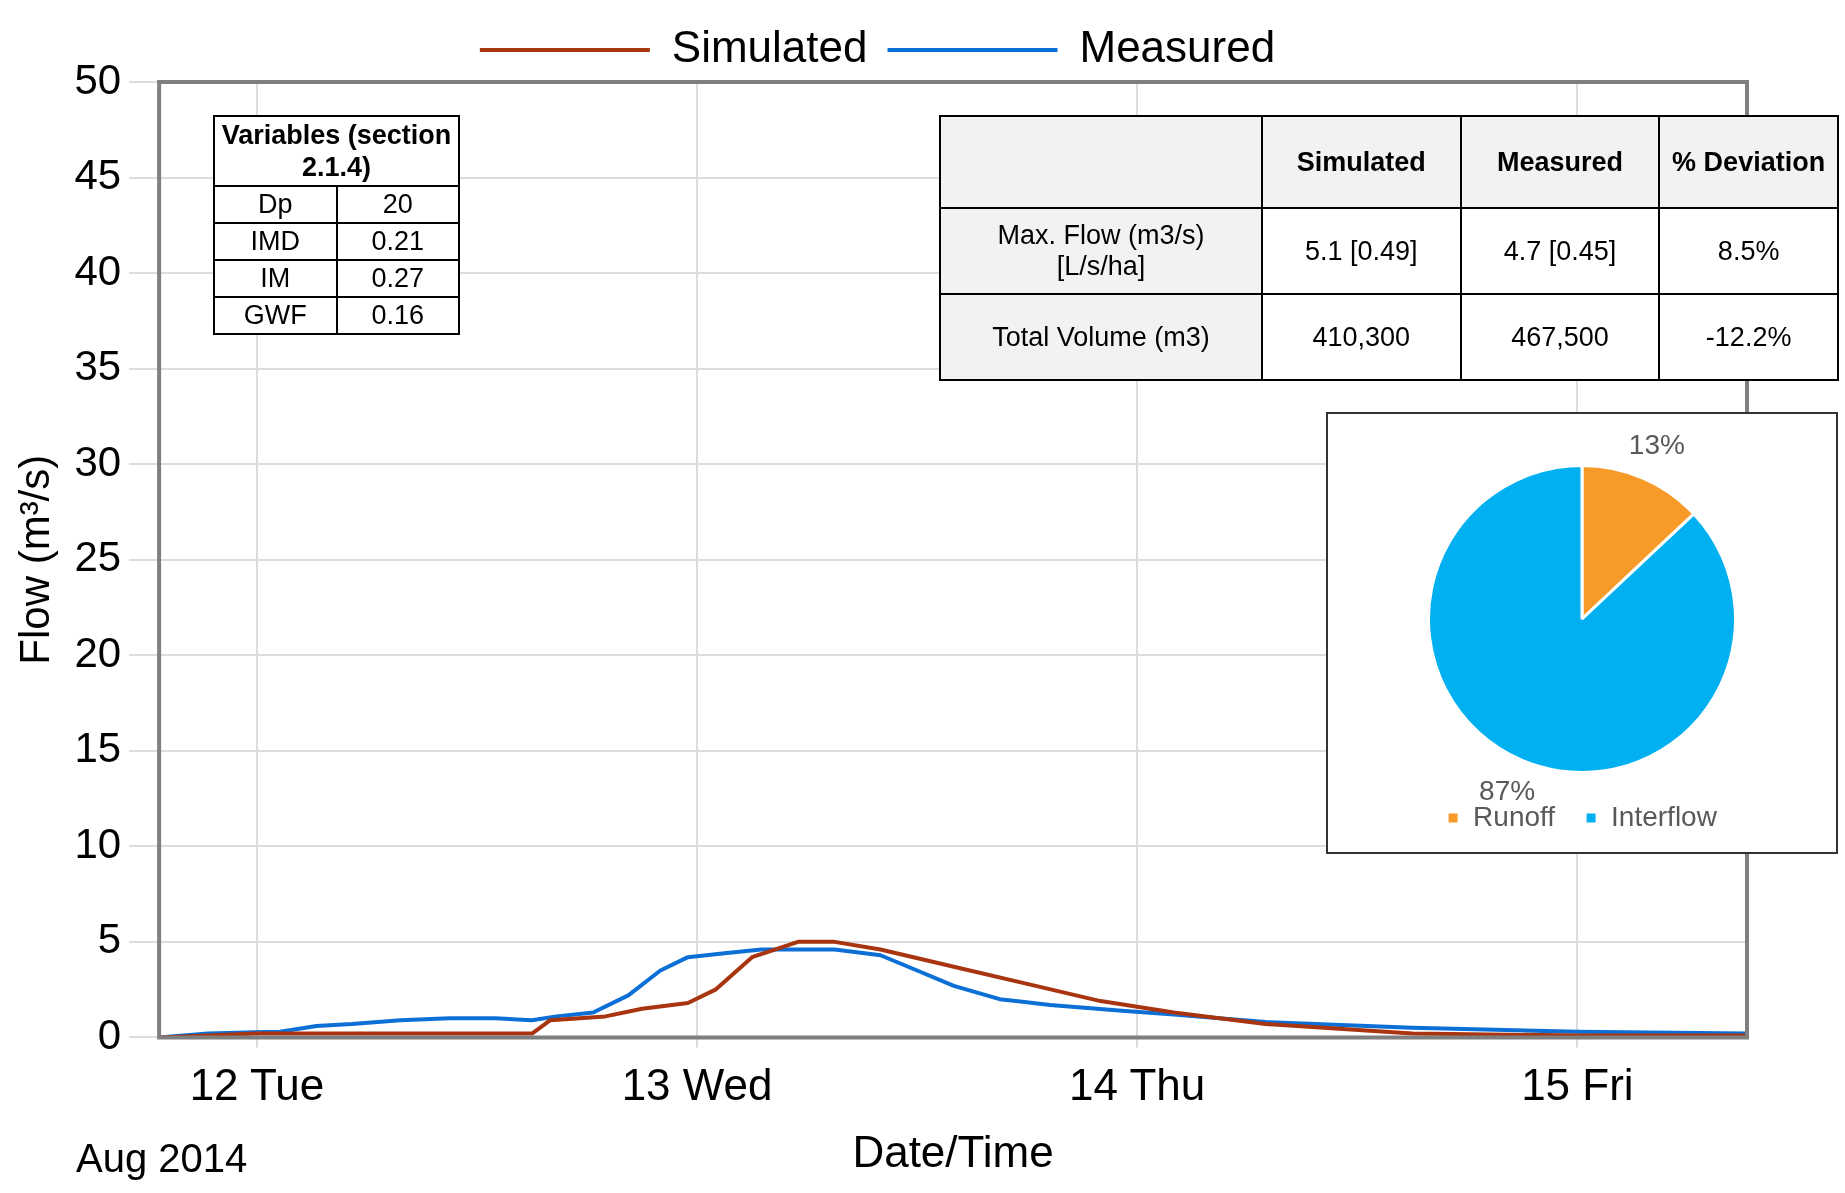 Image resolution: width=1845 pixels, height=1193 pixels. What do you see at coordinates (34, 559) in the screenshot?
I see `y-axis-title: Flow (m³/s)` at bounding box center [34, 559].